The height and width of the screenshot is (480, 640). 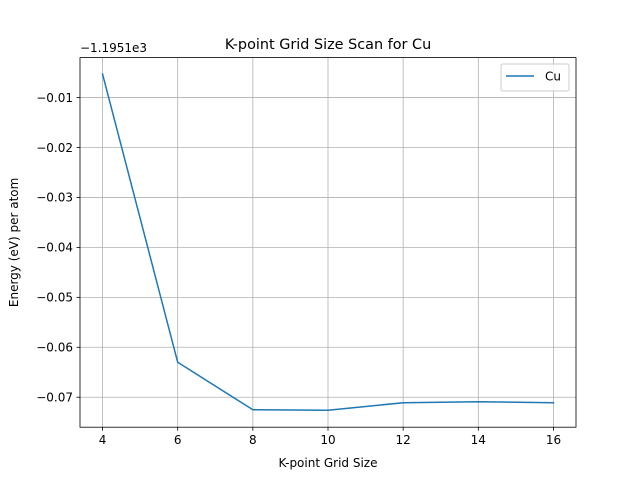 What do you see at coordinates (553, 77) in the screenshot?
I see `legend-label-cu: Cu` at bounding box center [553, 77].